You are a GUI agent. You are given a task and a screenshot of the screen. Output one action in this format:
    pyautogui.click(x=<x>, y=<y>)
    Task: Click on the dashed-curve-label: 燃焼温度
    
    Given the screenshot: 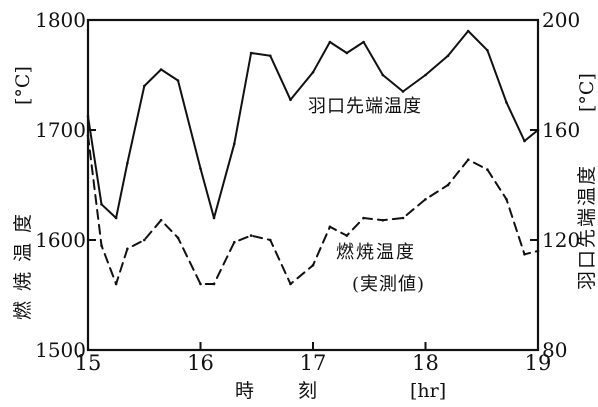 What is the action you would take?
    pyautogui.click(x=376, y=252)
    